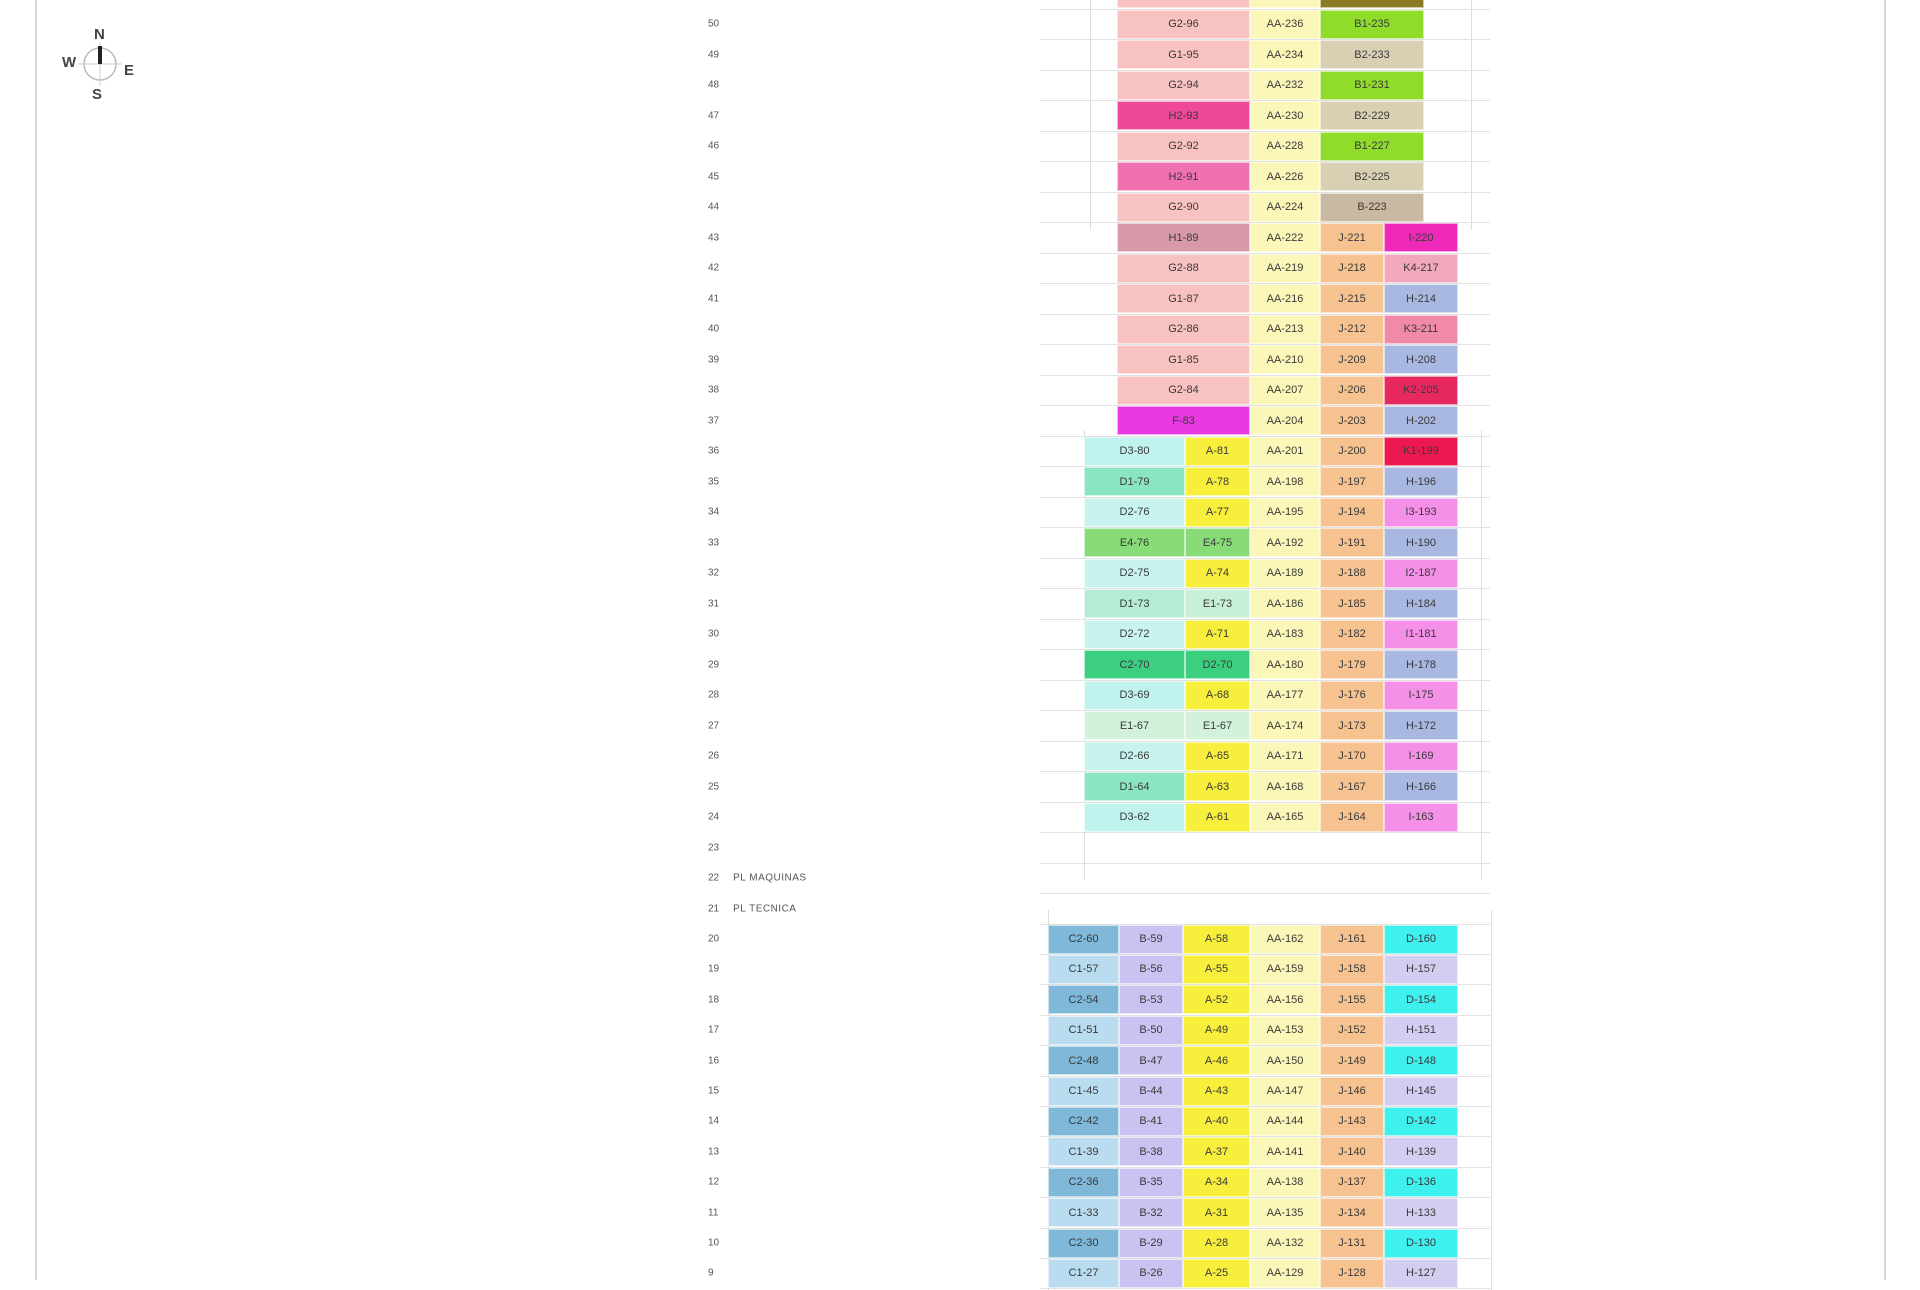 The height and width of the screenshot is (1290, 1920). I want to click on unit-cell: AA-192, so click(1285, 542).